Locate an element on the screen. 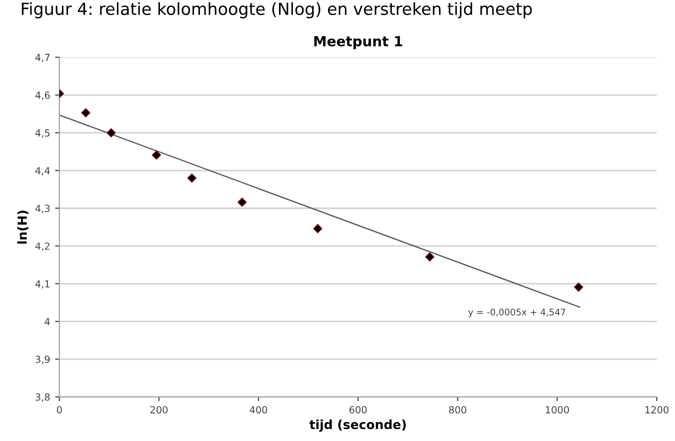 The height and width of the screenshot is (441, 675). y-tick-label: 4,2 is located at coordinates (42, 246).